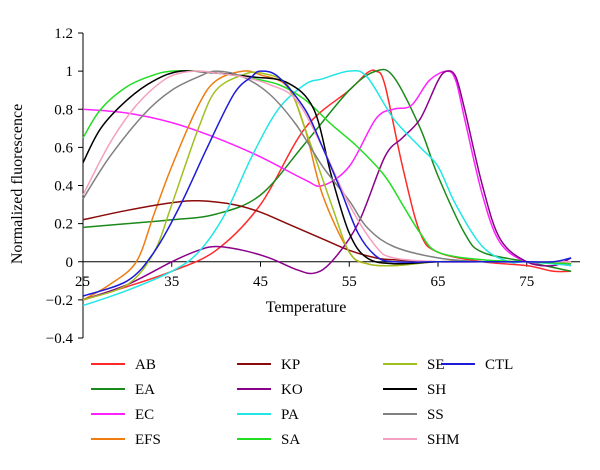 This screenshot has width=600, height=470. I want to click on legend-label-sh: SH, so click(436, 390).